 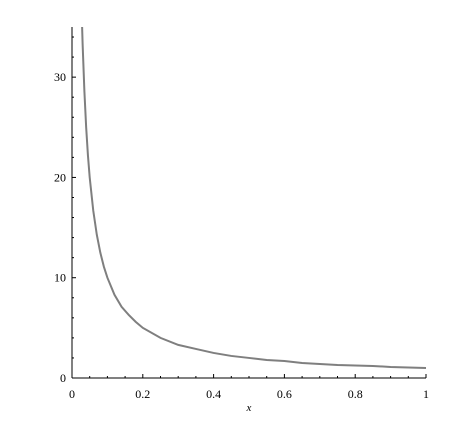 I want to click on y-ticks: 0 10 20 30, so click(x=65, y=210).